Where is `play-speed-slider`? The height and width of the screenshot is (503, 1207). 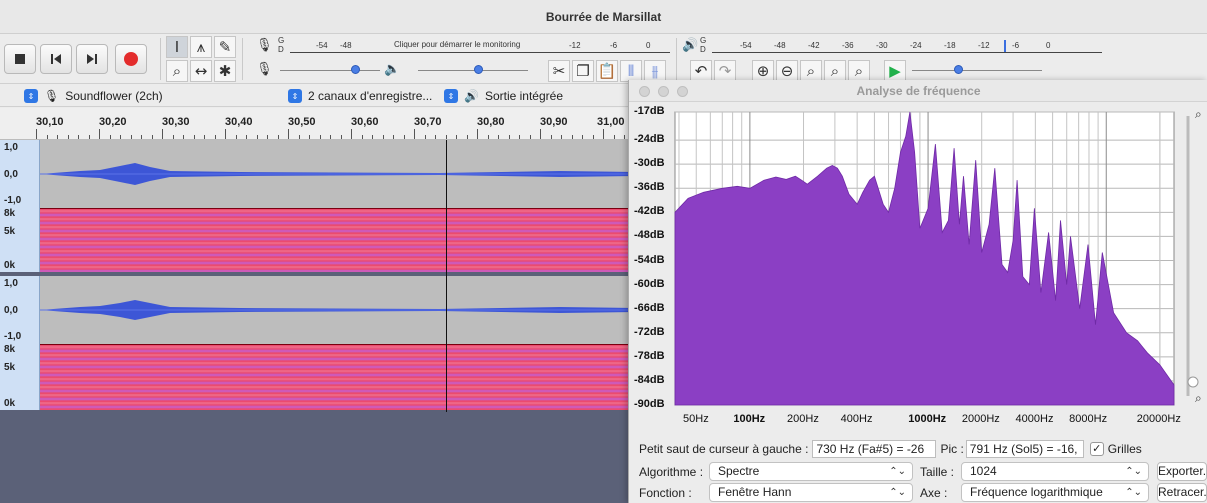
play-speed-slider is located at coordinates (977, 70).